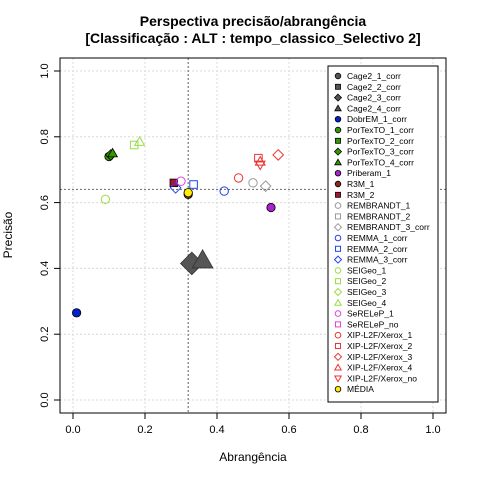 This screenshot has height=480, width=480. I want to click on legend-label-29: MÉDIA, so click(360, 389).